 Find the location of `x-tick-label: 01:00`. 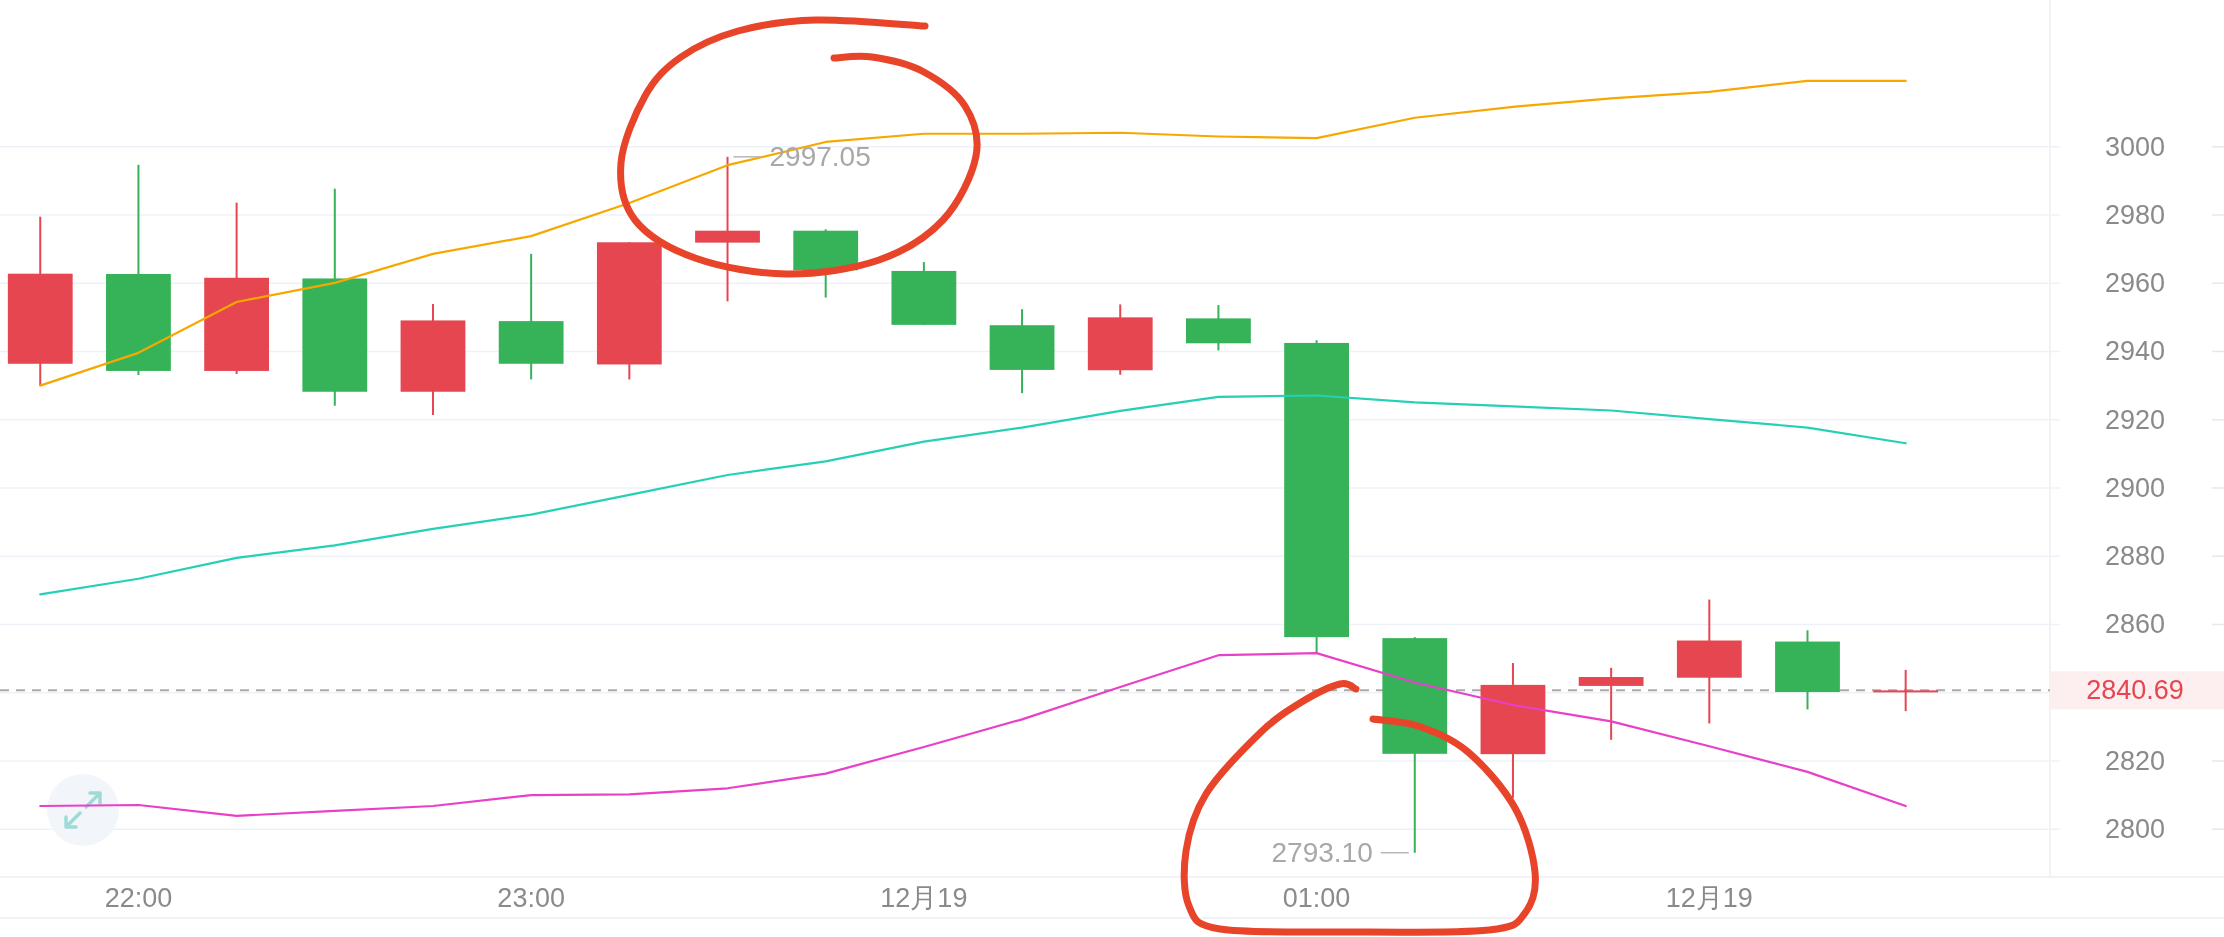

x-tick-label: 01:00 is located at coordinates (1316, 897).